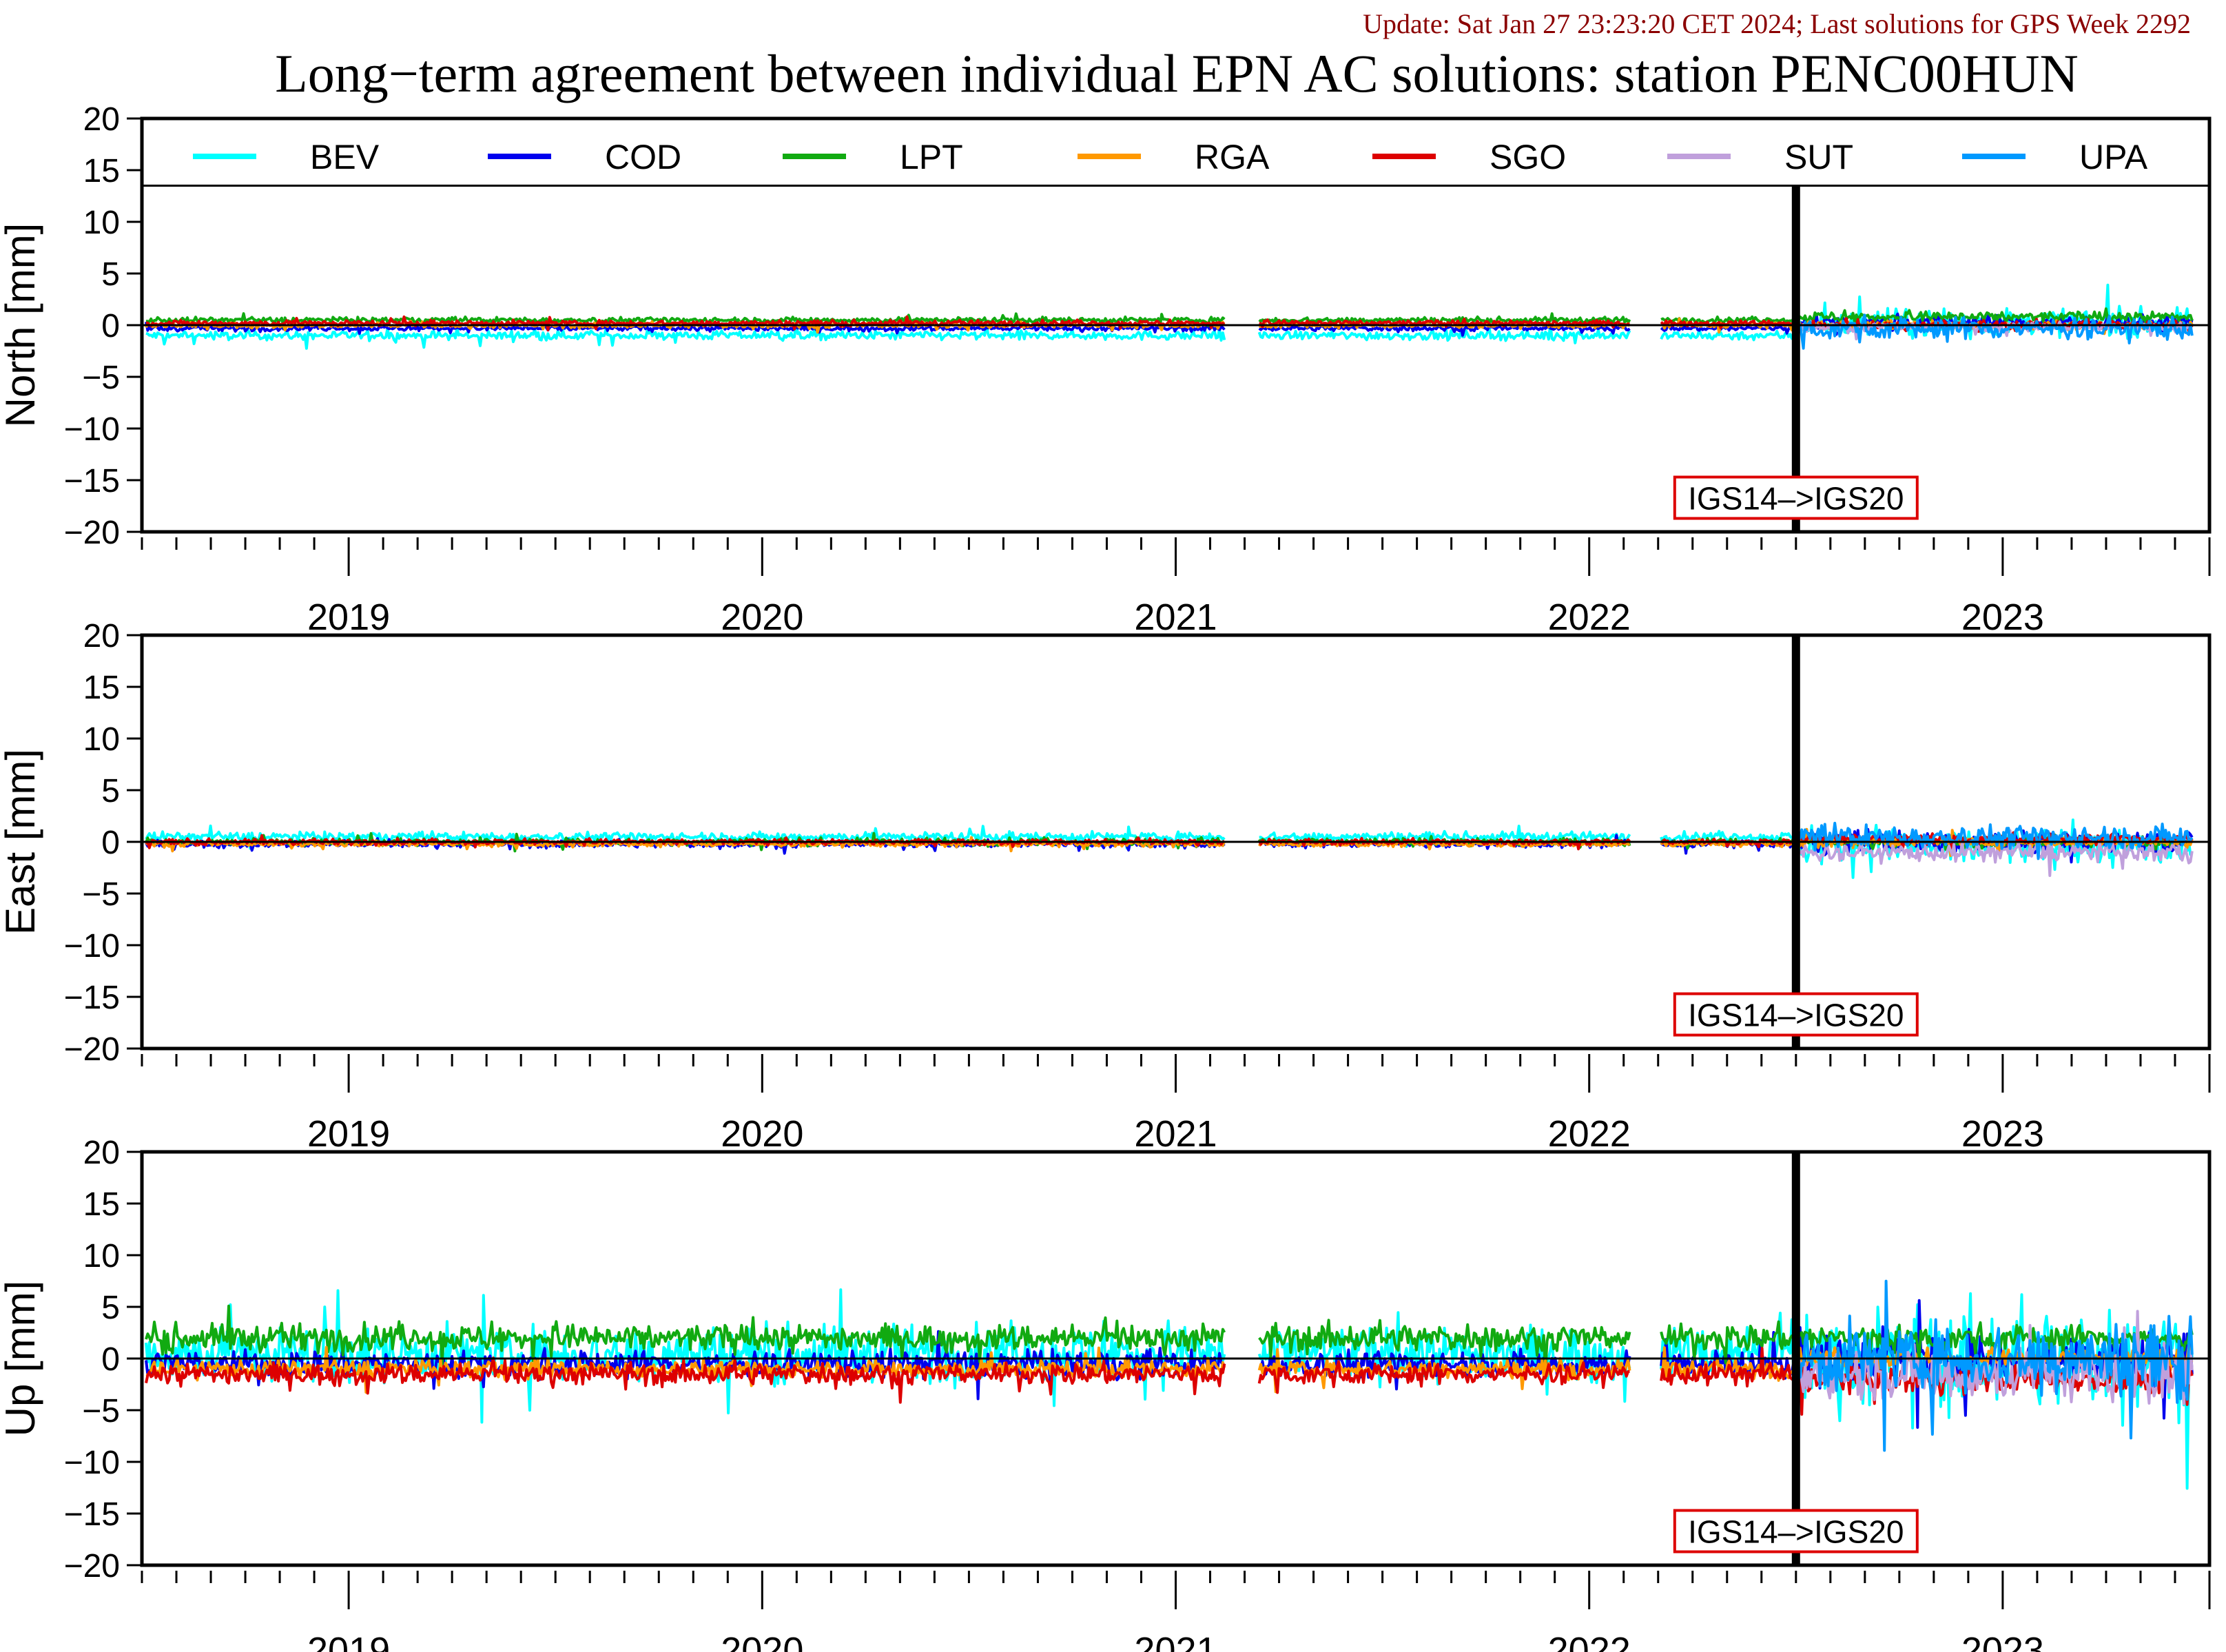 The image size is (2226, 1652). I want to click on legend-label-cod: COD, so click(643, 157).